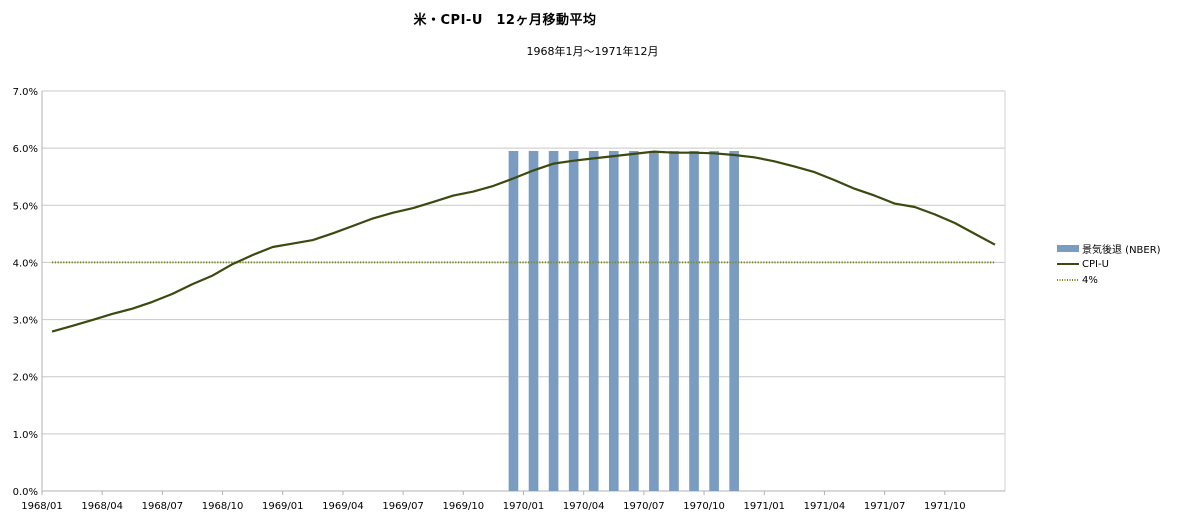 This screenshot has height=531, width=1200. What do you see at coordinates (1068, 280) in the screenshot?
I see `legend-swatch-4pct` at bounding box center [1068, 280].